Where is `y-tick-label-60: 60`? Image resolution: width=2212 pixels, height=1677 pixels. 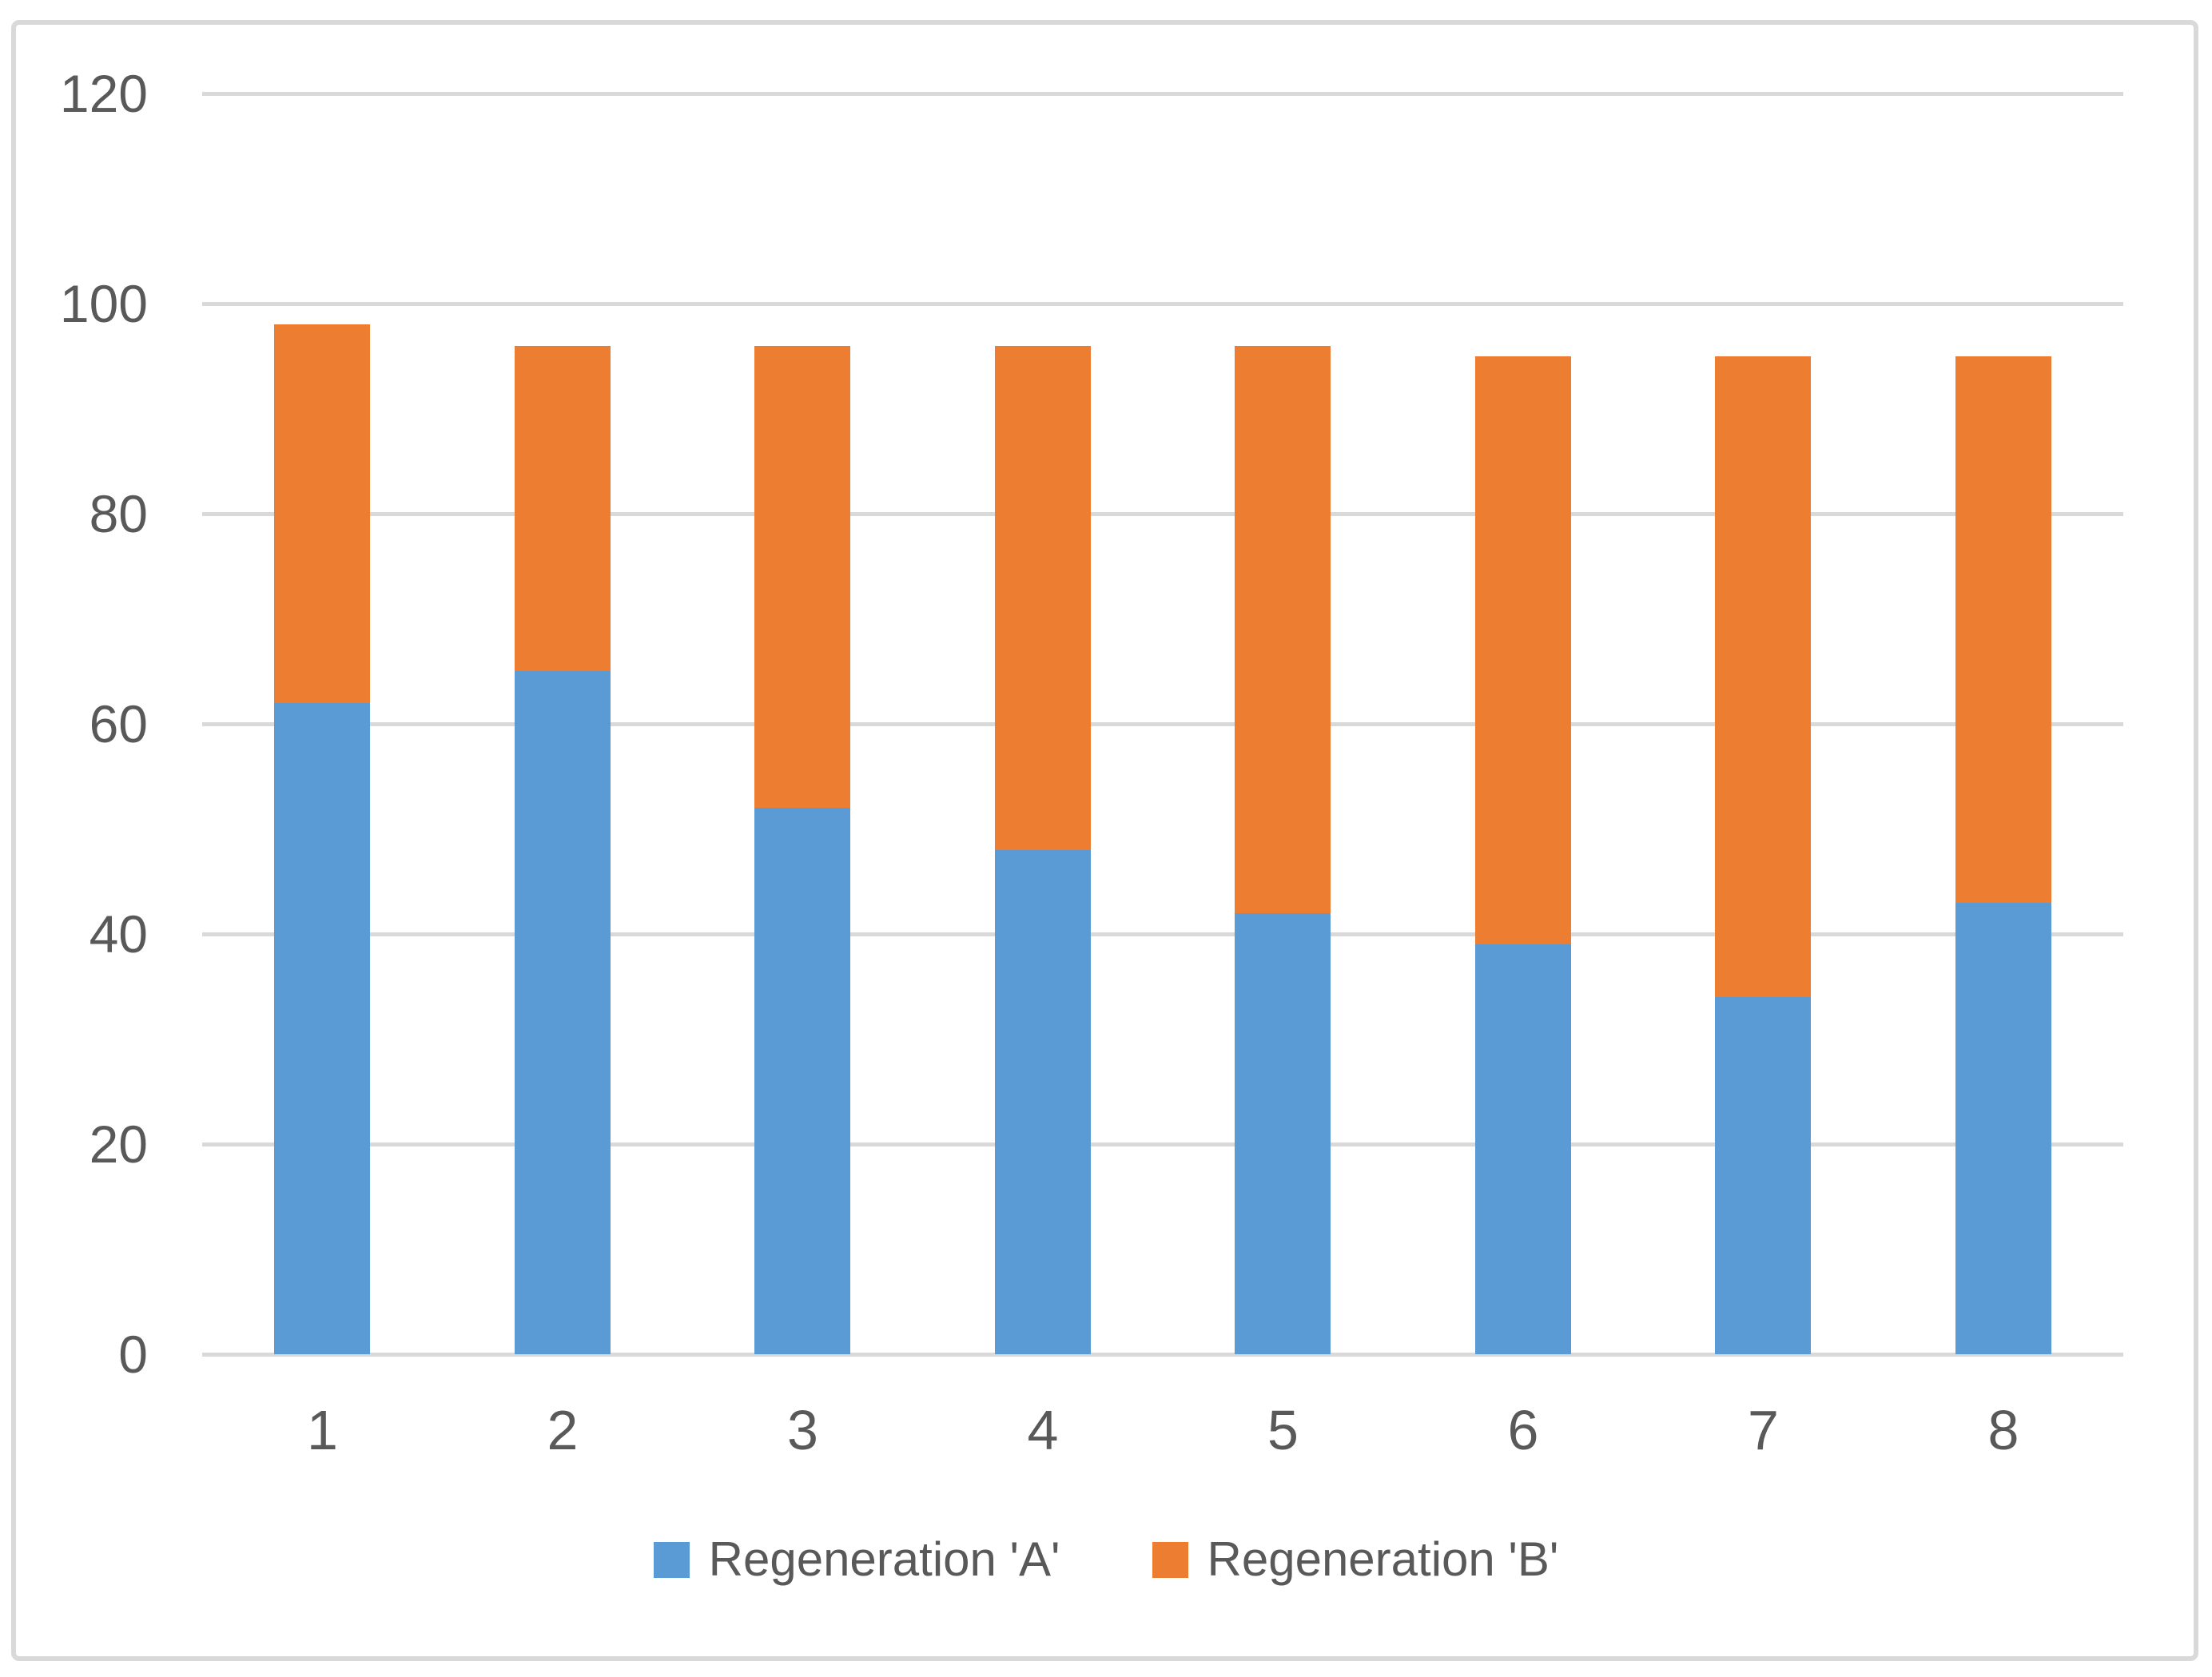
y-tick-label-60: 60 is located at coordinates (118, 723).